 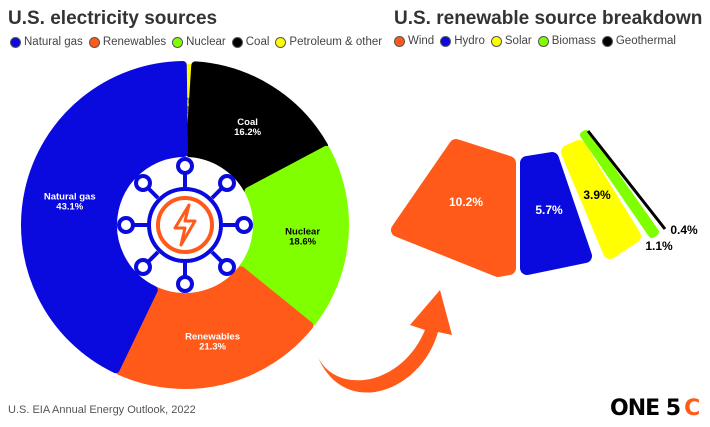 What do you see at coordinates (518, 41) in the screenshot?
I see `legend-label: Solar` at bounding box center [518, 41].